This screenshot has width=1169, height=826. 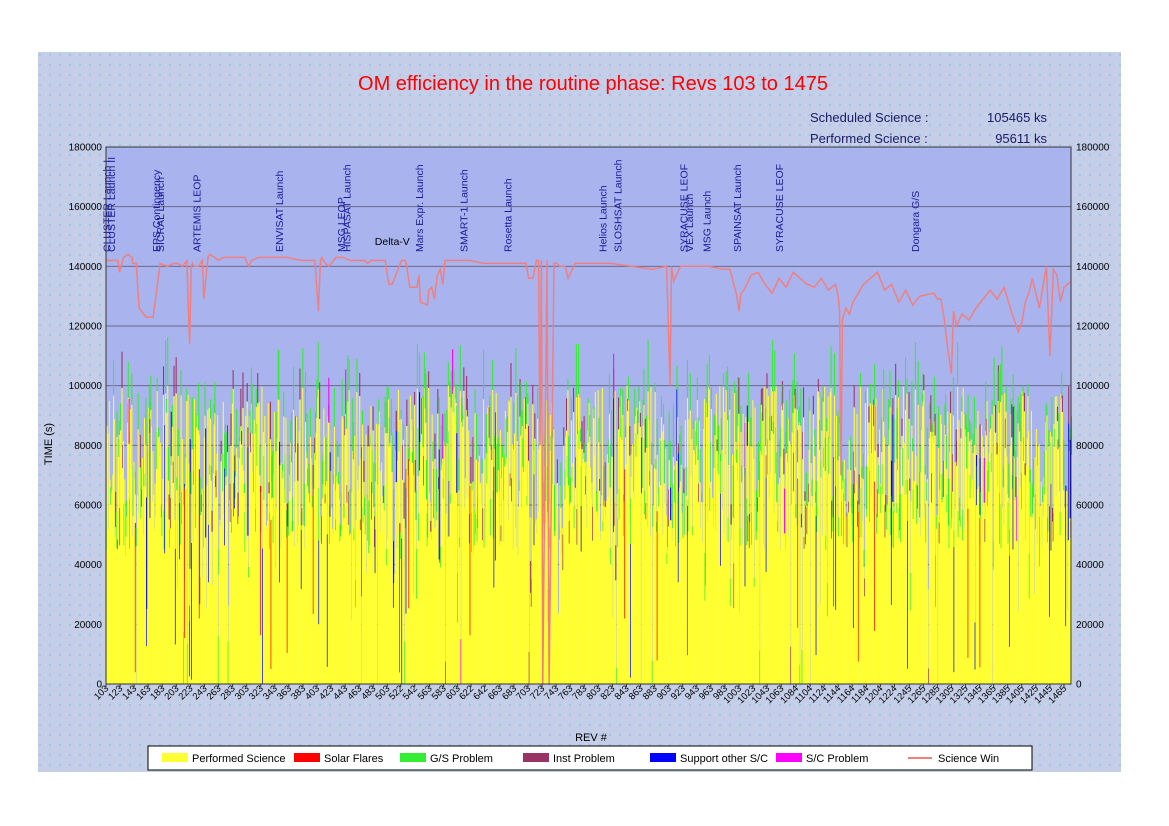 What do you see at coordinates (342, 224) in the screenshot?
I see `launch-annotation: MSG LEOP` at bounding box center [342, 224].